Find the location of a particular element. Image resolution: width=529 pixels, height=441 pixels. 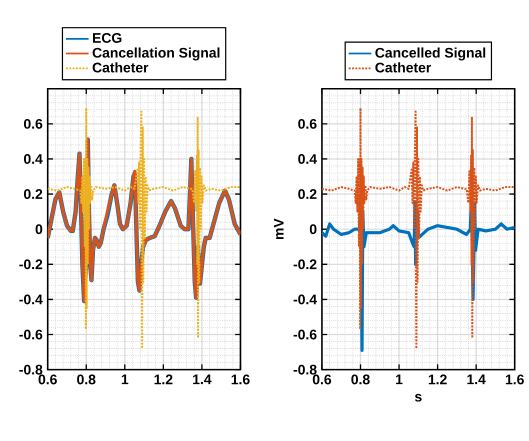

legend-label: ECG is located at coordinates (107, 37).